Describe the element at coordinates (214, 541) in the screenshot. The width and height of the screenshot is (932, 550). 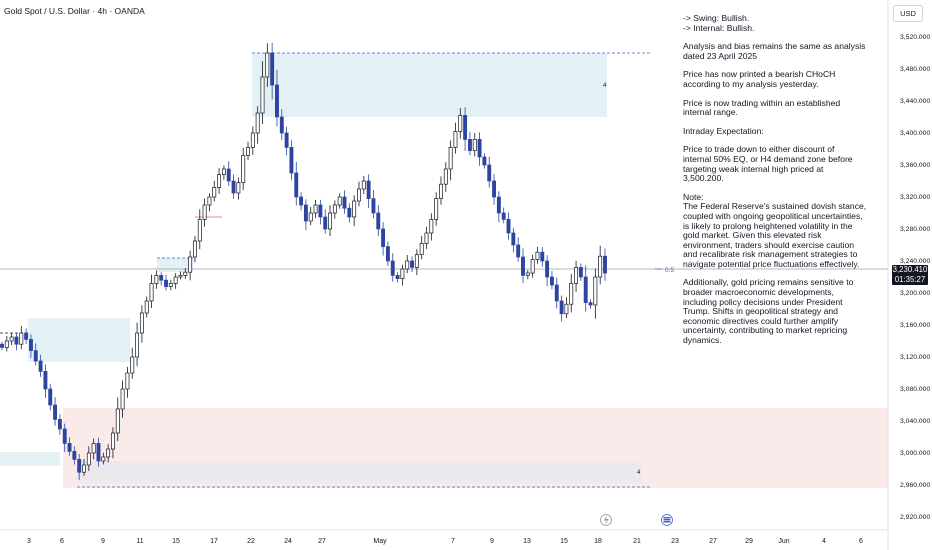
I see `date-tick: 17` at that location.